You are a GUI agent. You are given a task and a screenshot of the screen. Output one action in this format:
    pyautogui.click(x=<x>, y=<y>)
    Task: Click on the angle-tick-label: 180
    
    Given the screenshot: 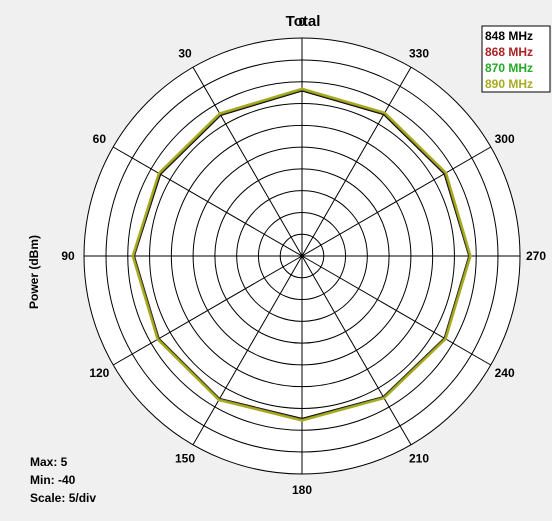 What is the action you would take?
    pyautogui.click(x=302, y=490)
    